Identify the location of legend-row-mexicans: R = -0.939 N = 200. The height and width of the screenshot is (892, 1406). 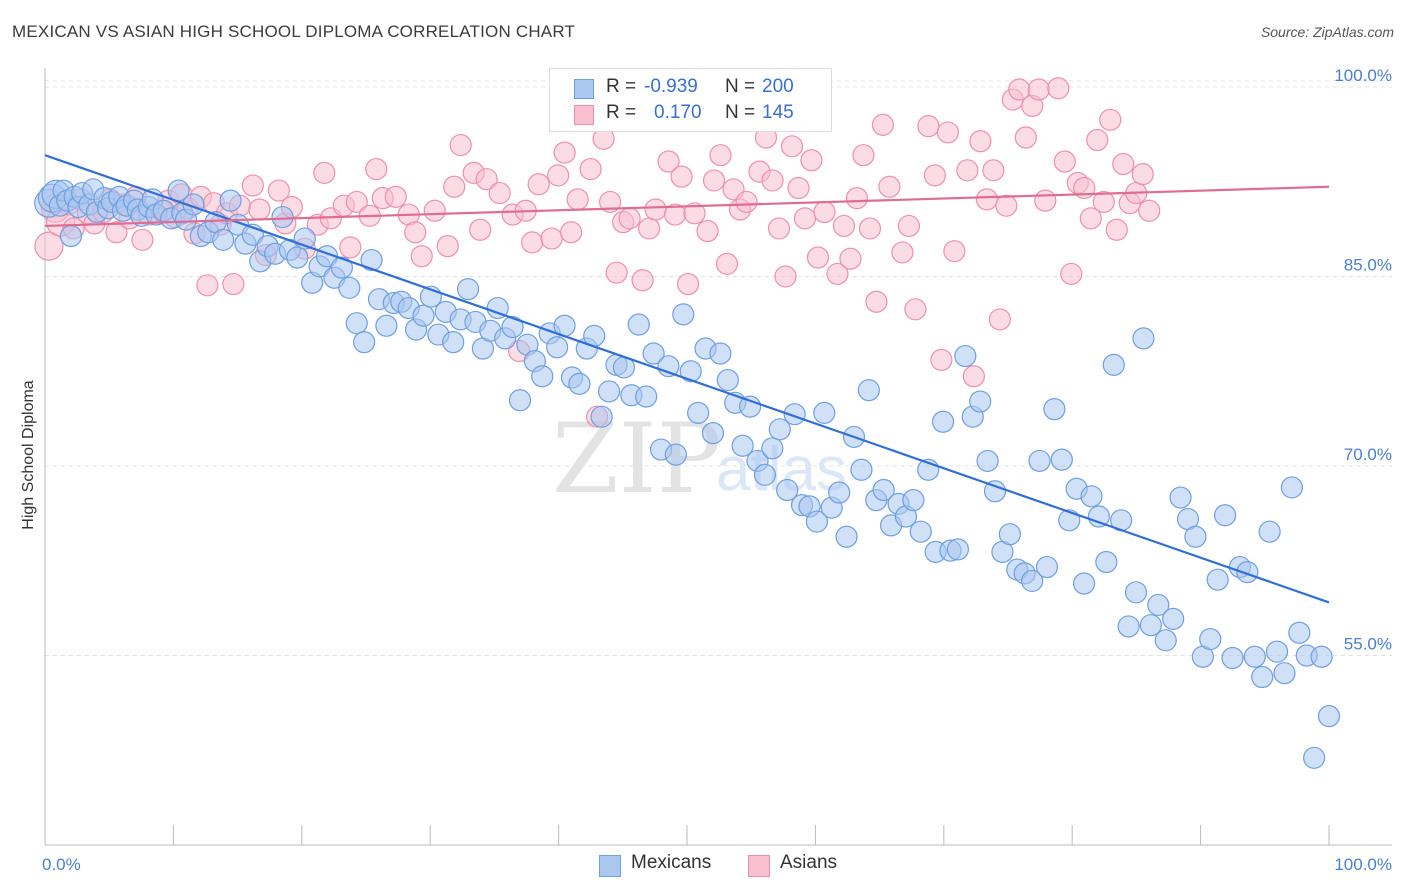
(690, 88).